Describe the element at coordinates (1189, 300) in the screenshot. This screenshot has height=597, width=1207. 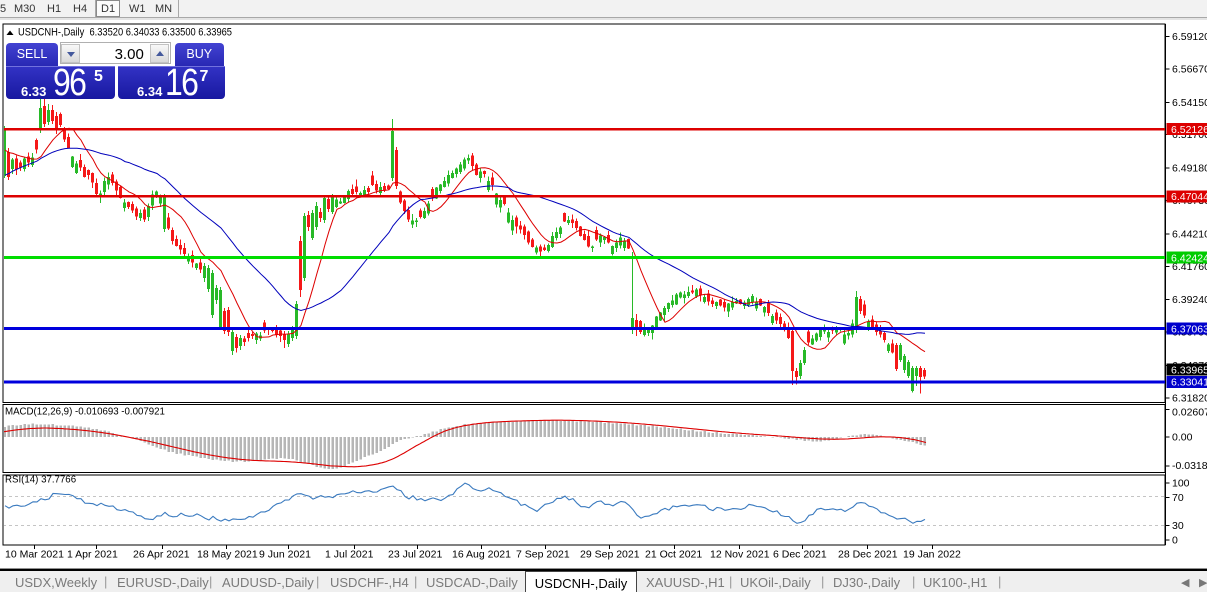
I see `svg-text: 6.39240` at that location.